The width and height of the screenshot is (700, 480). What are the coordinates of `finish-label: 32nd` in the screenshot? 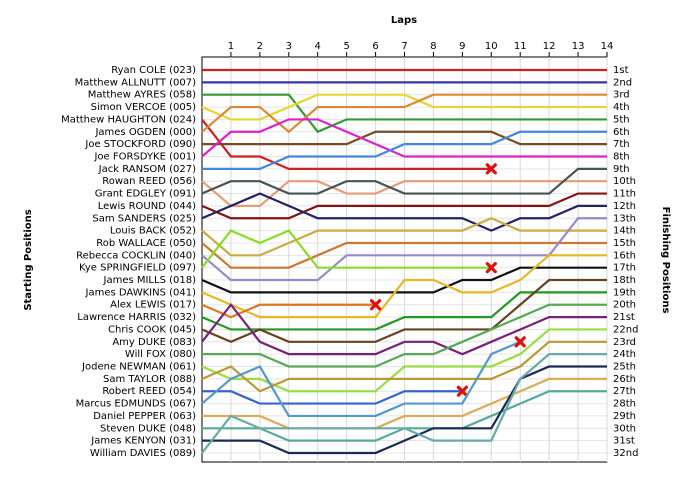 It's located at (625, 453).